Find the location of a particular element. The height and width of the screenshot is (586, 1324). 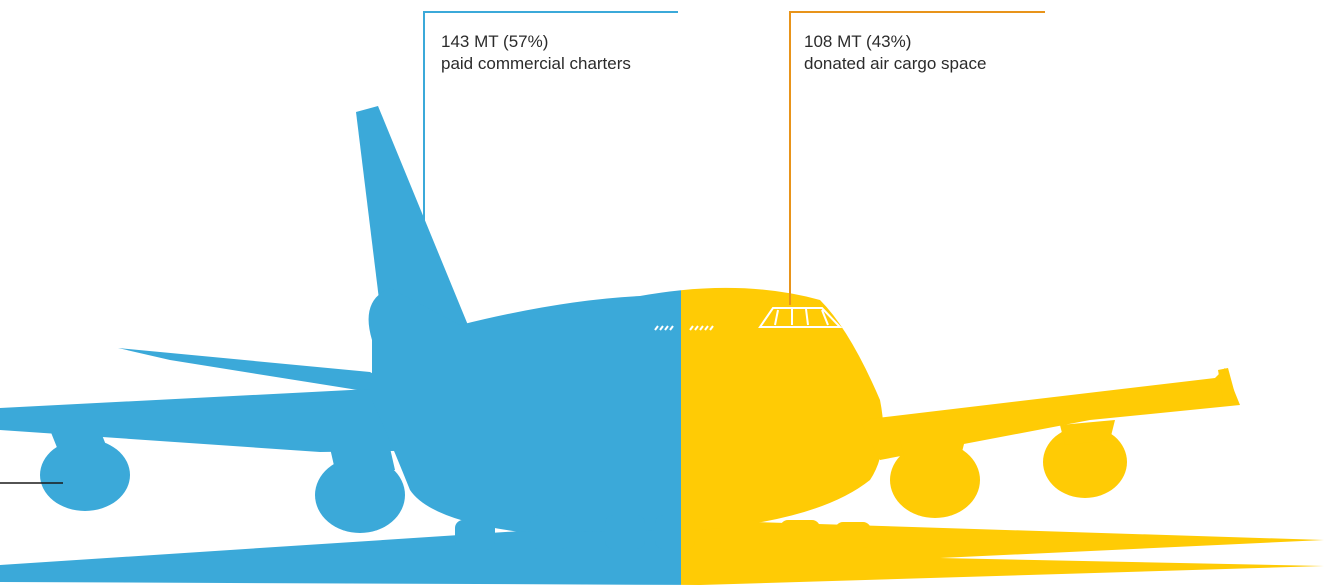

callout-donated-label: donated air cargo space is located at coordinates (895, 63).